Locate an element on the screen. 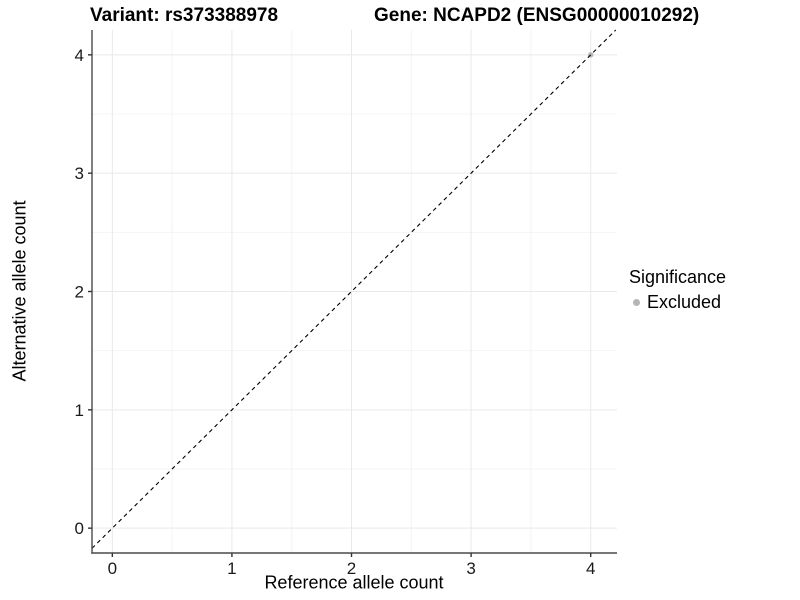  legend: Significance Excluded is located at coordinates (677, 290).